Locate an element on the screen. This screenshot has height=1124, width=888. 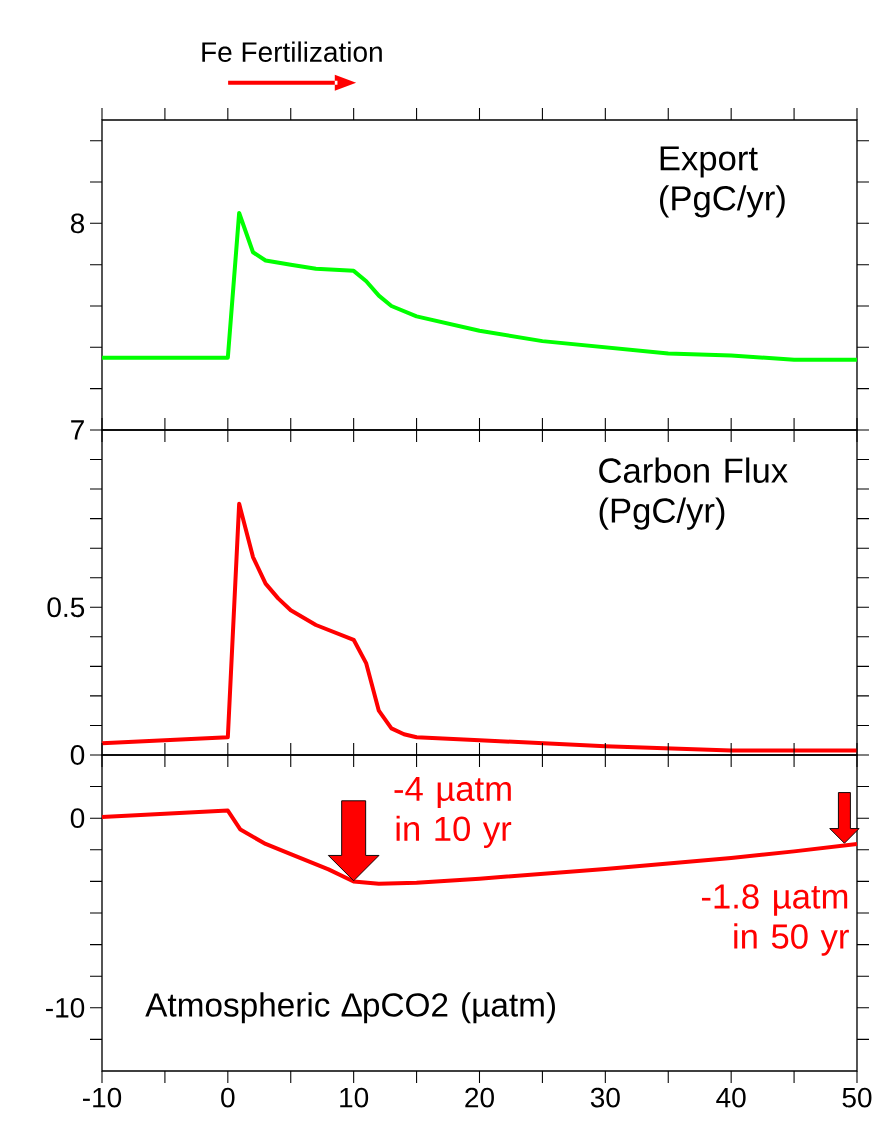
annotation: -1.8 µatm in 50 yr is located at coordinates (775, 920).